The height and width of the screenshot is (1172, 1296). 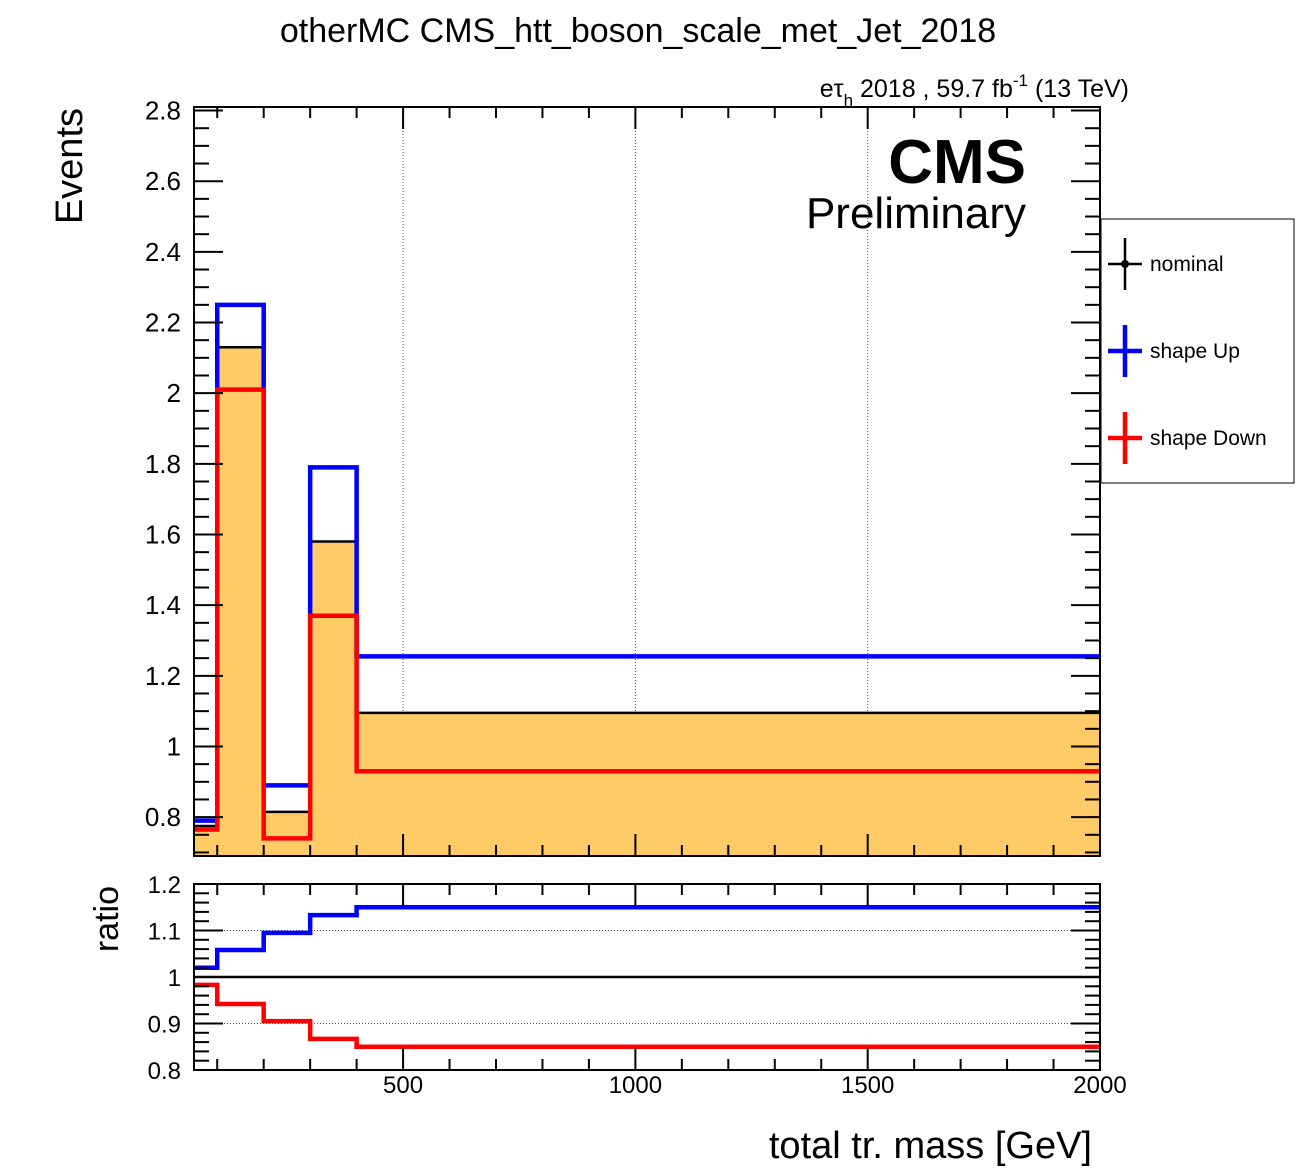 What do you see at coordinates (848, 100) in the screenshot?
I see `channel-subscript: h` at bounding box center [848, 100].